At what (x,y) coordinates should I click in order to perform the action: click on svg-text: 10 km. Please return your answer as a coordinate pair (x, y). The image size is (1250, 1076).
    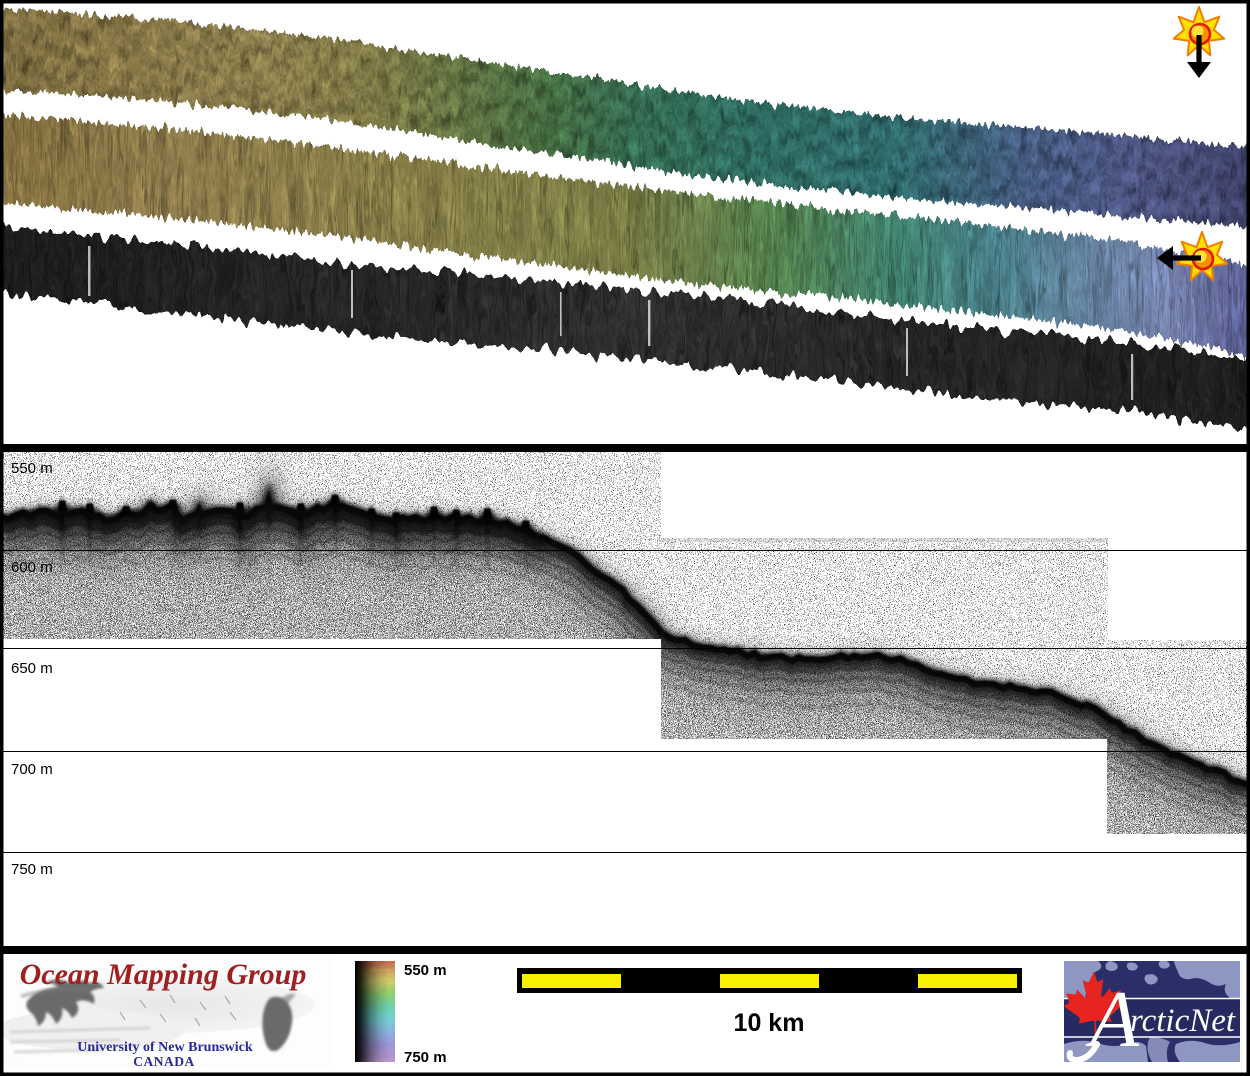
    Looking at the image, I should click on (769, 1023).